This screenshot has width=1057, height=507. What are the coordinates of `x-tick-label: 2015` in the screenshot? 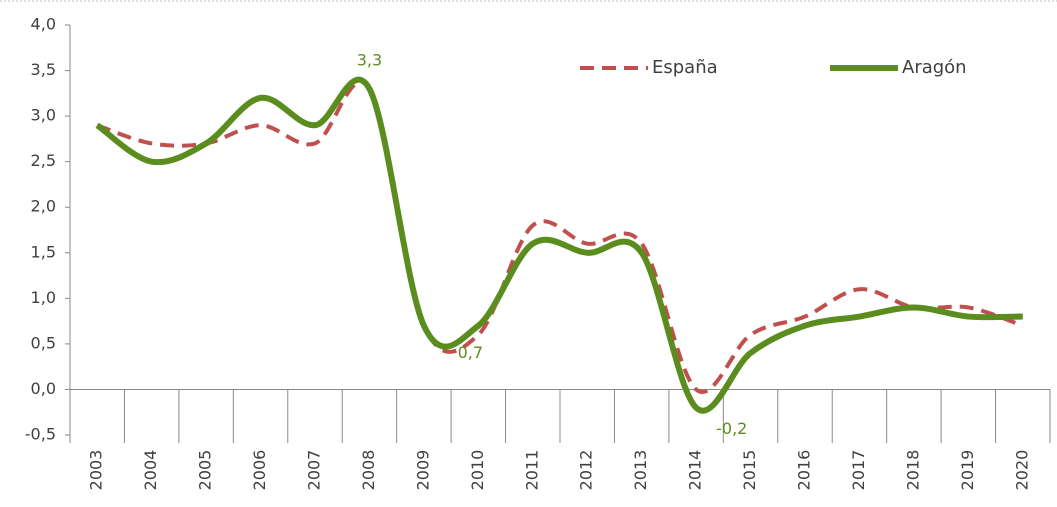 It's located at (749, 470).